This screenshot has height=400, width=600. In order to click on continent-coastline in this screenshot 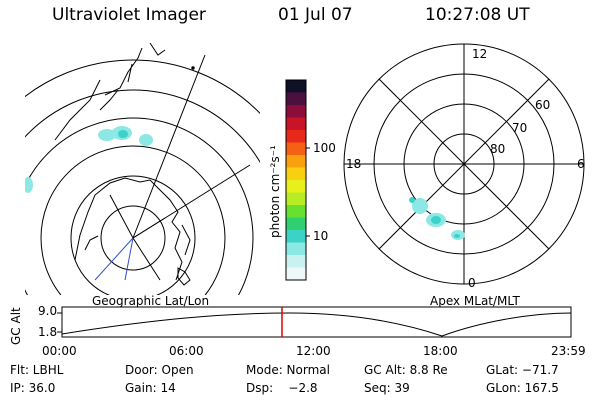, I will do `click(128, 229)`.